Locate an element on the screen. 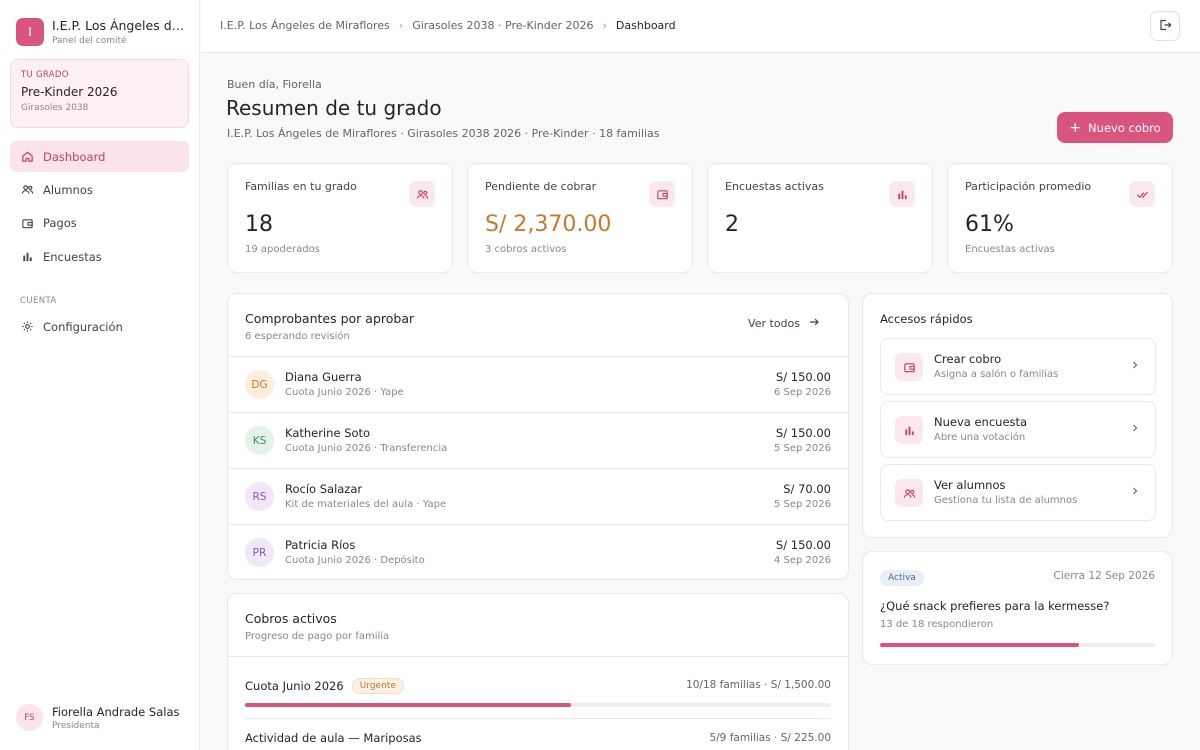 The height and width of the screenshot is (750, 1200). row-description: Cuota Junio 2026 · Transferencia is located at coordinates (366, 448).